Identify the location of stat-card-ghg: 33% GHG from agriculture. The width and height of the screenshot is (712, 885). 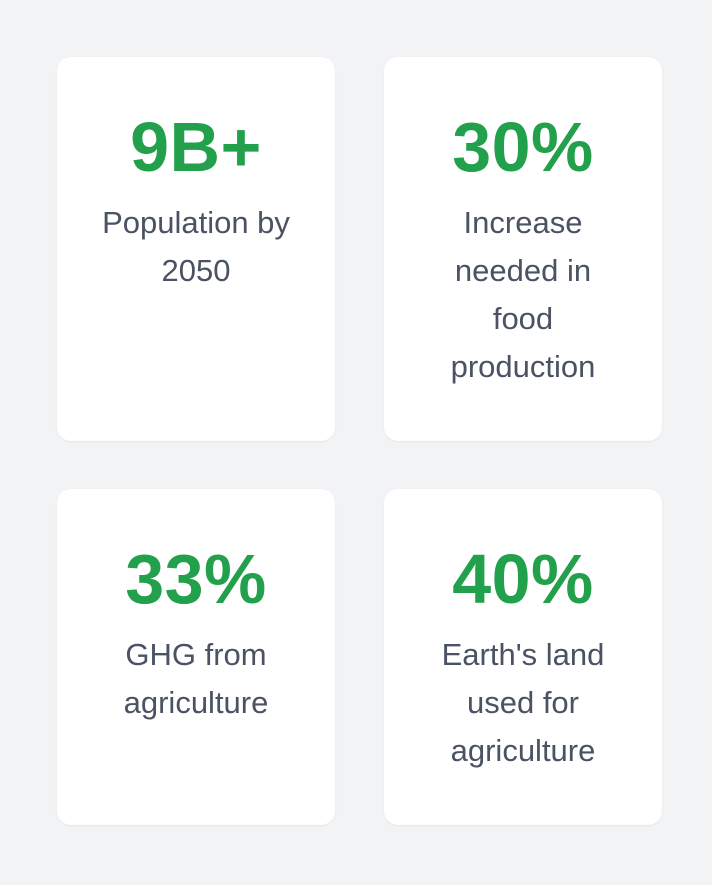
(196, 657).